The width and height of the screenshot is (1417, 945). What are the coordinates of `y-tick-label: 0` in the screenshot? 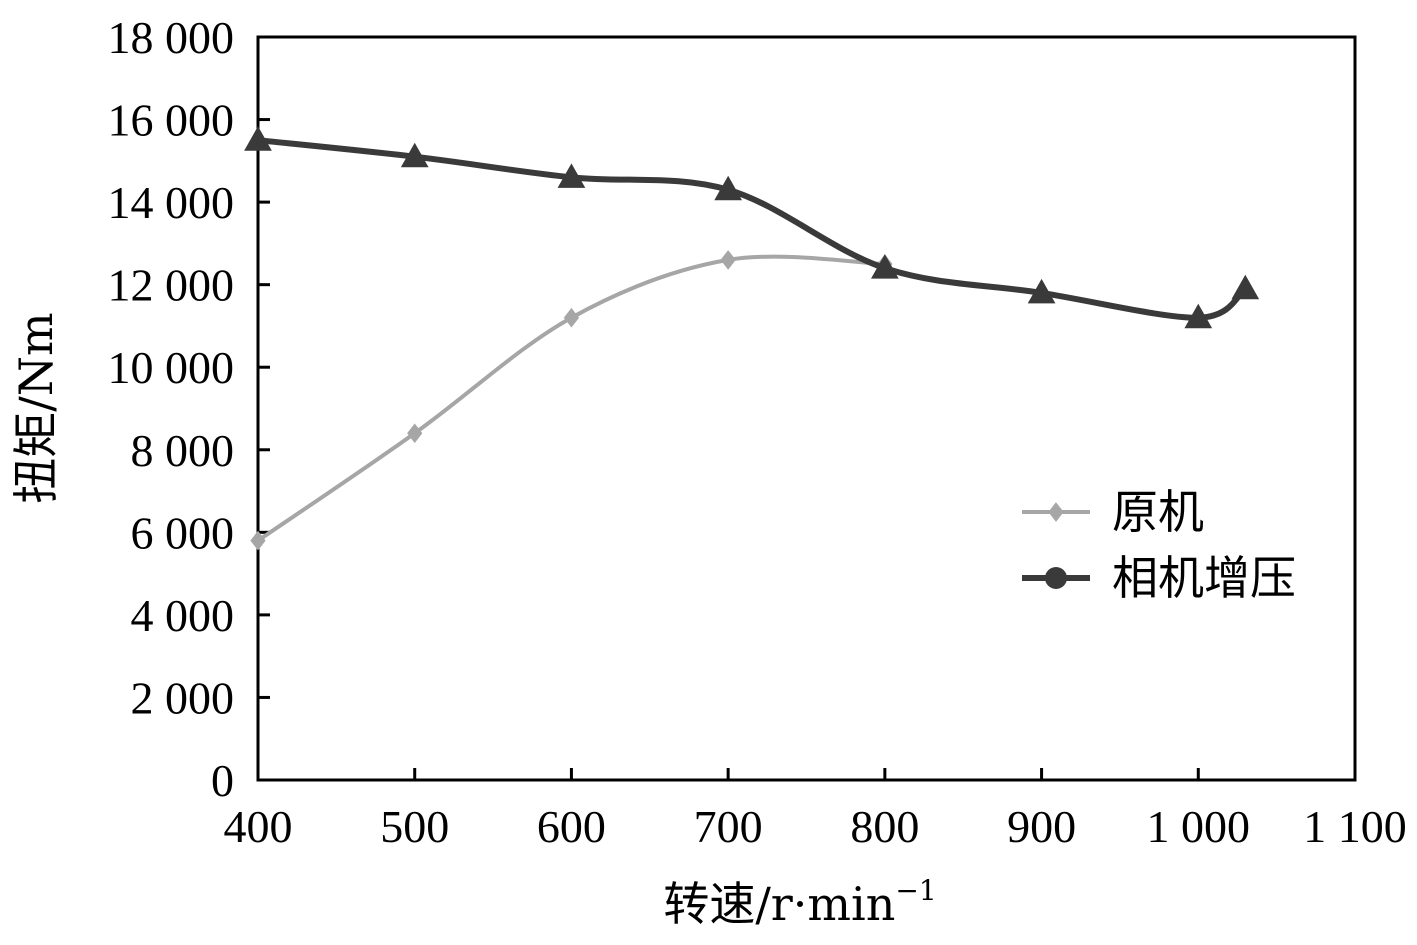 It's located at (222, 780).